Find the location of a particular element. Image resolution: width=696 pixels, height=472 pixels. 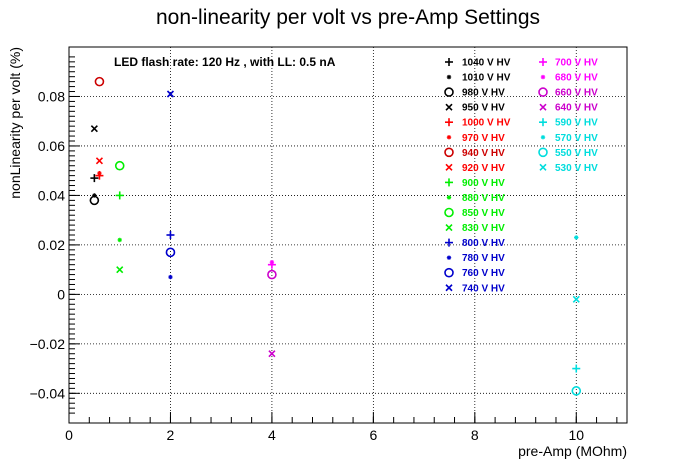

legend-label: 880 V HV is located at coordinates (483, 198).